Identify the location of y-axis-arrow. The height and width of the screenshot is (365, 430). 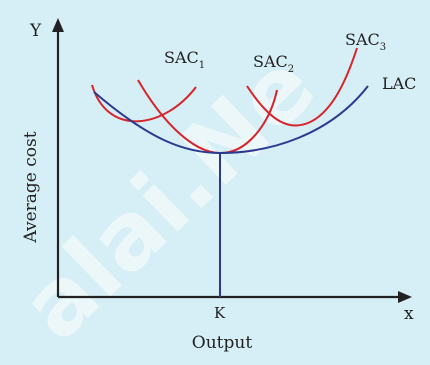
(58, 25).